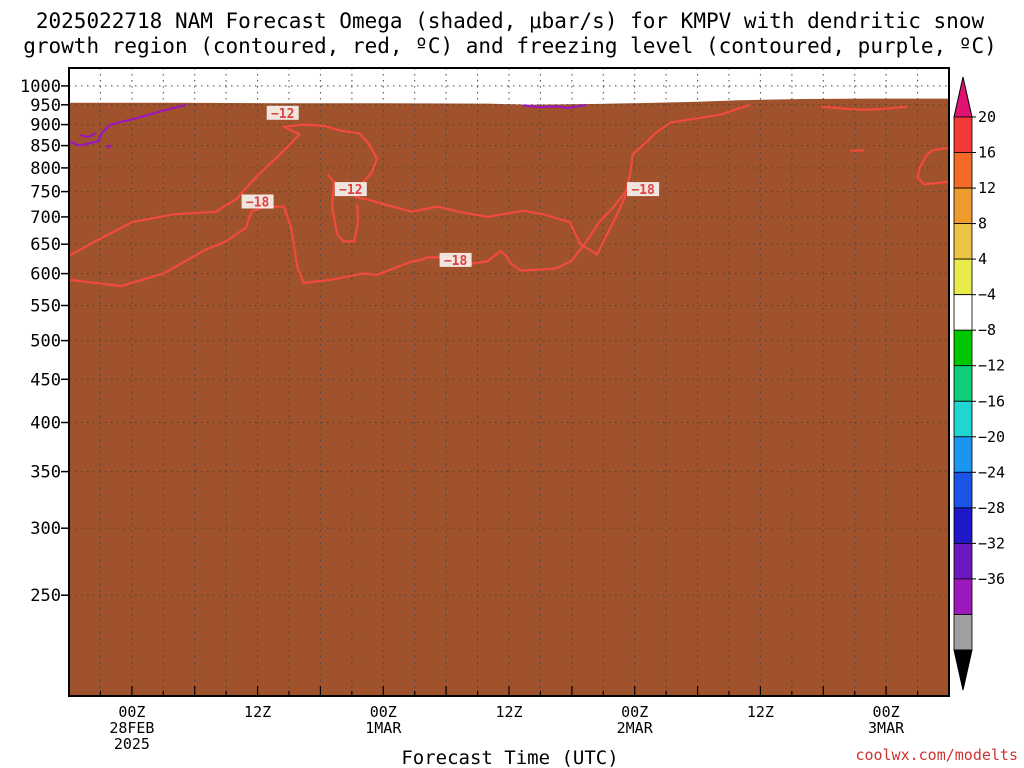 The width and height of the screenshot is (1024, 768). What do you see at coordinates (508, 712) in the screenshot?
I see `x-tick-label-42-0: 12Z` at bounding box center [508, 712].